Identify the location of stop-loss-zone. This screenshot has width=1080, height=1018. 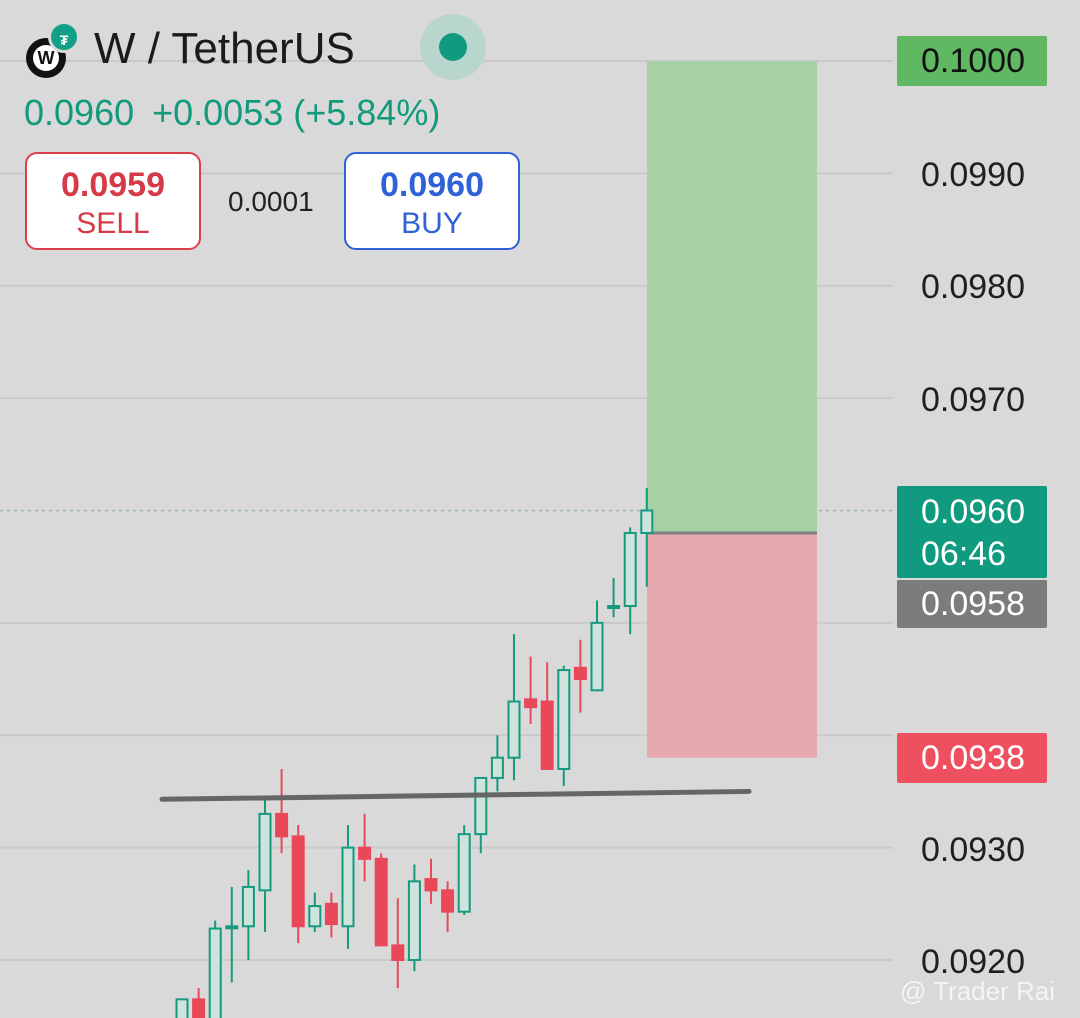
(732, 645).